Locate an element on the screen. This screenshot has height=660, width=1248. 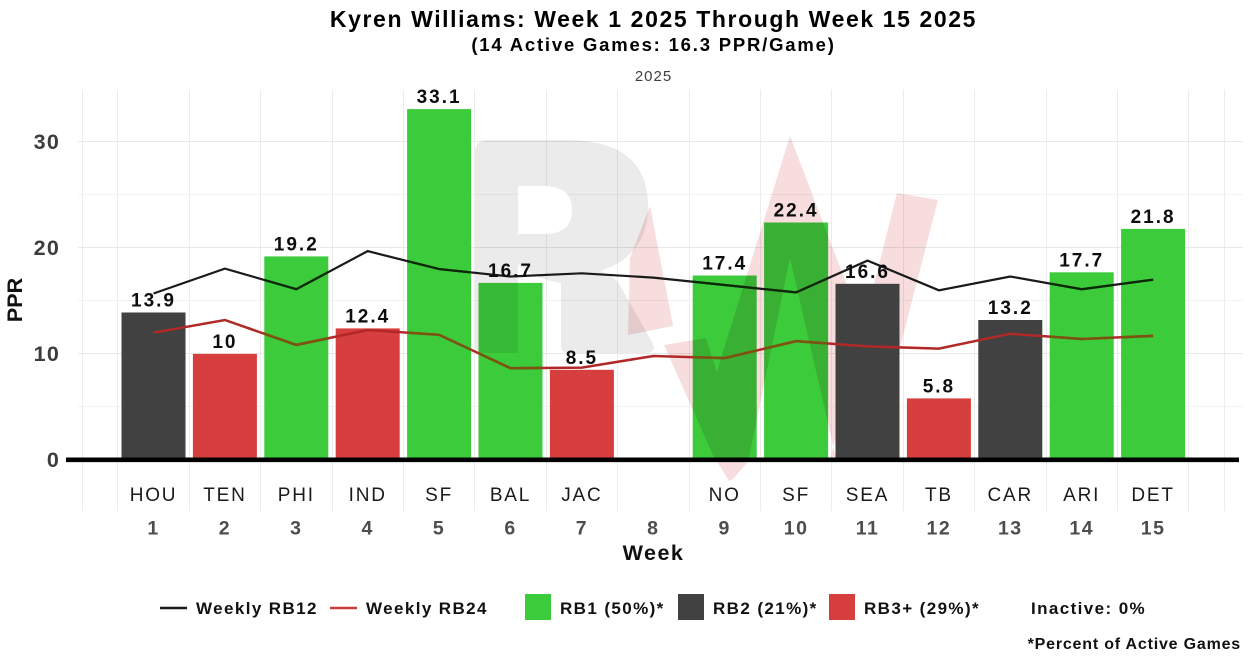
svg-text: PHI is located at coordinates (296, 495).